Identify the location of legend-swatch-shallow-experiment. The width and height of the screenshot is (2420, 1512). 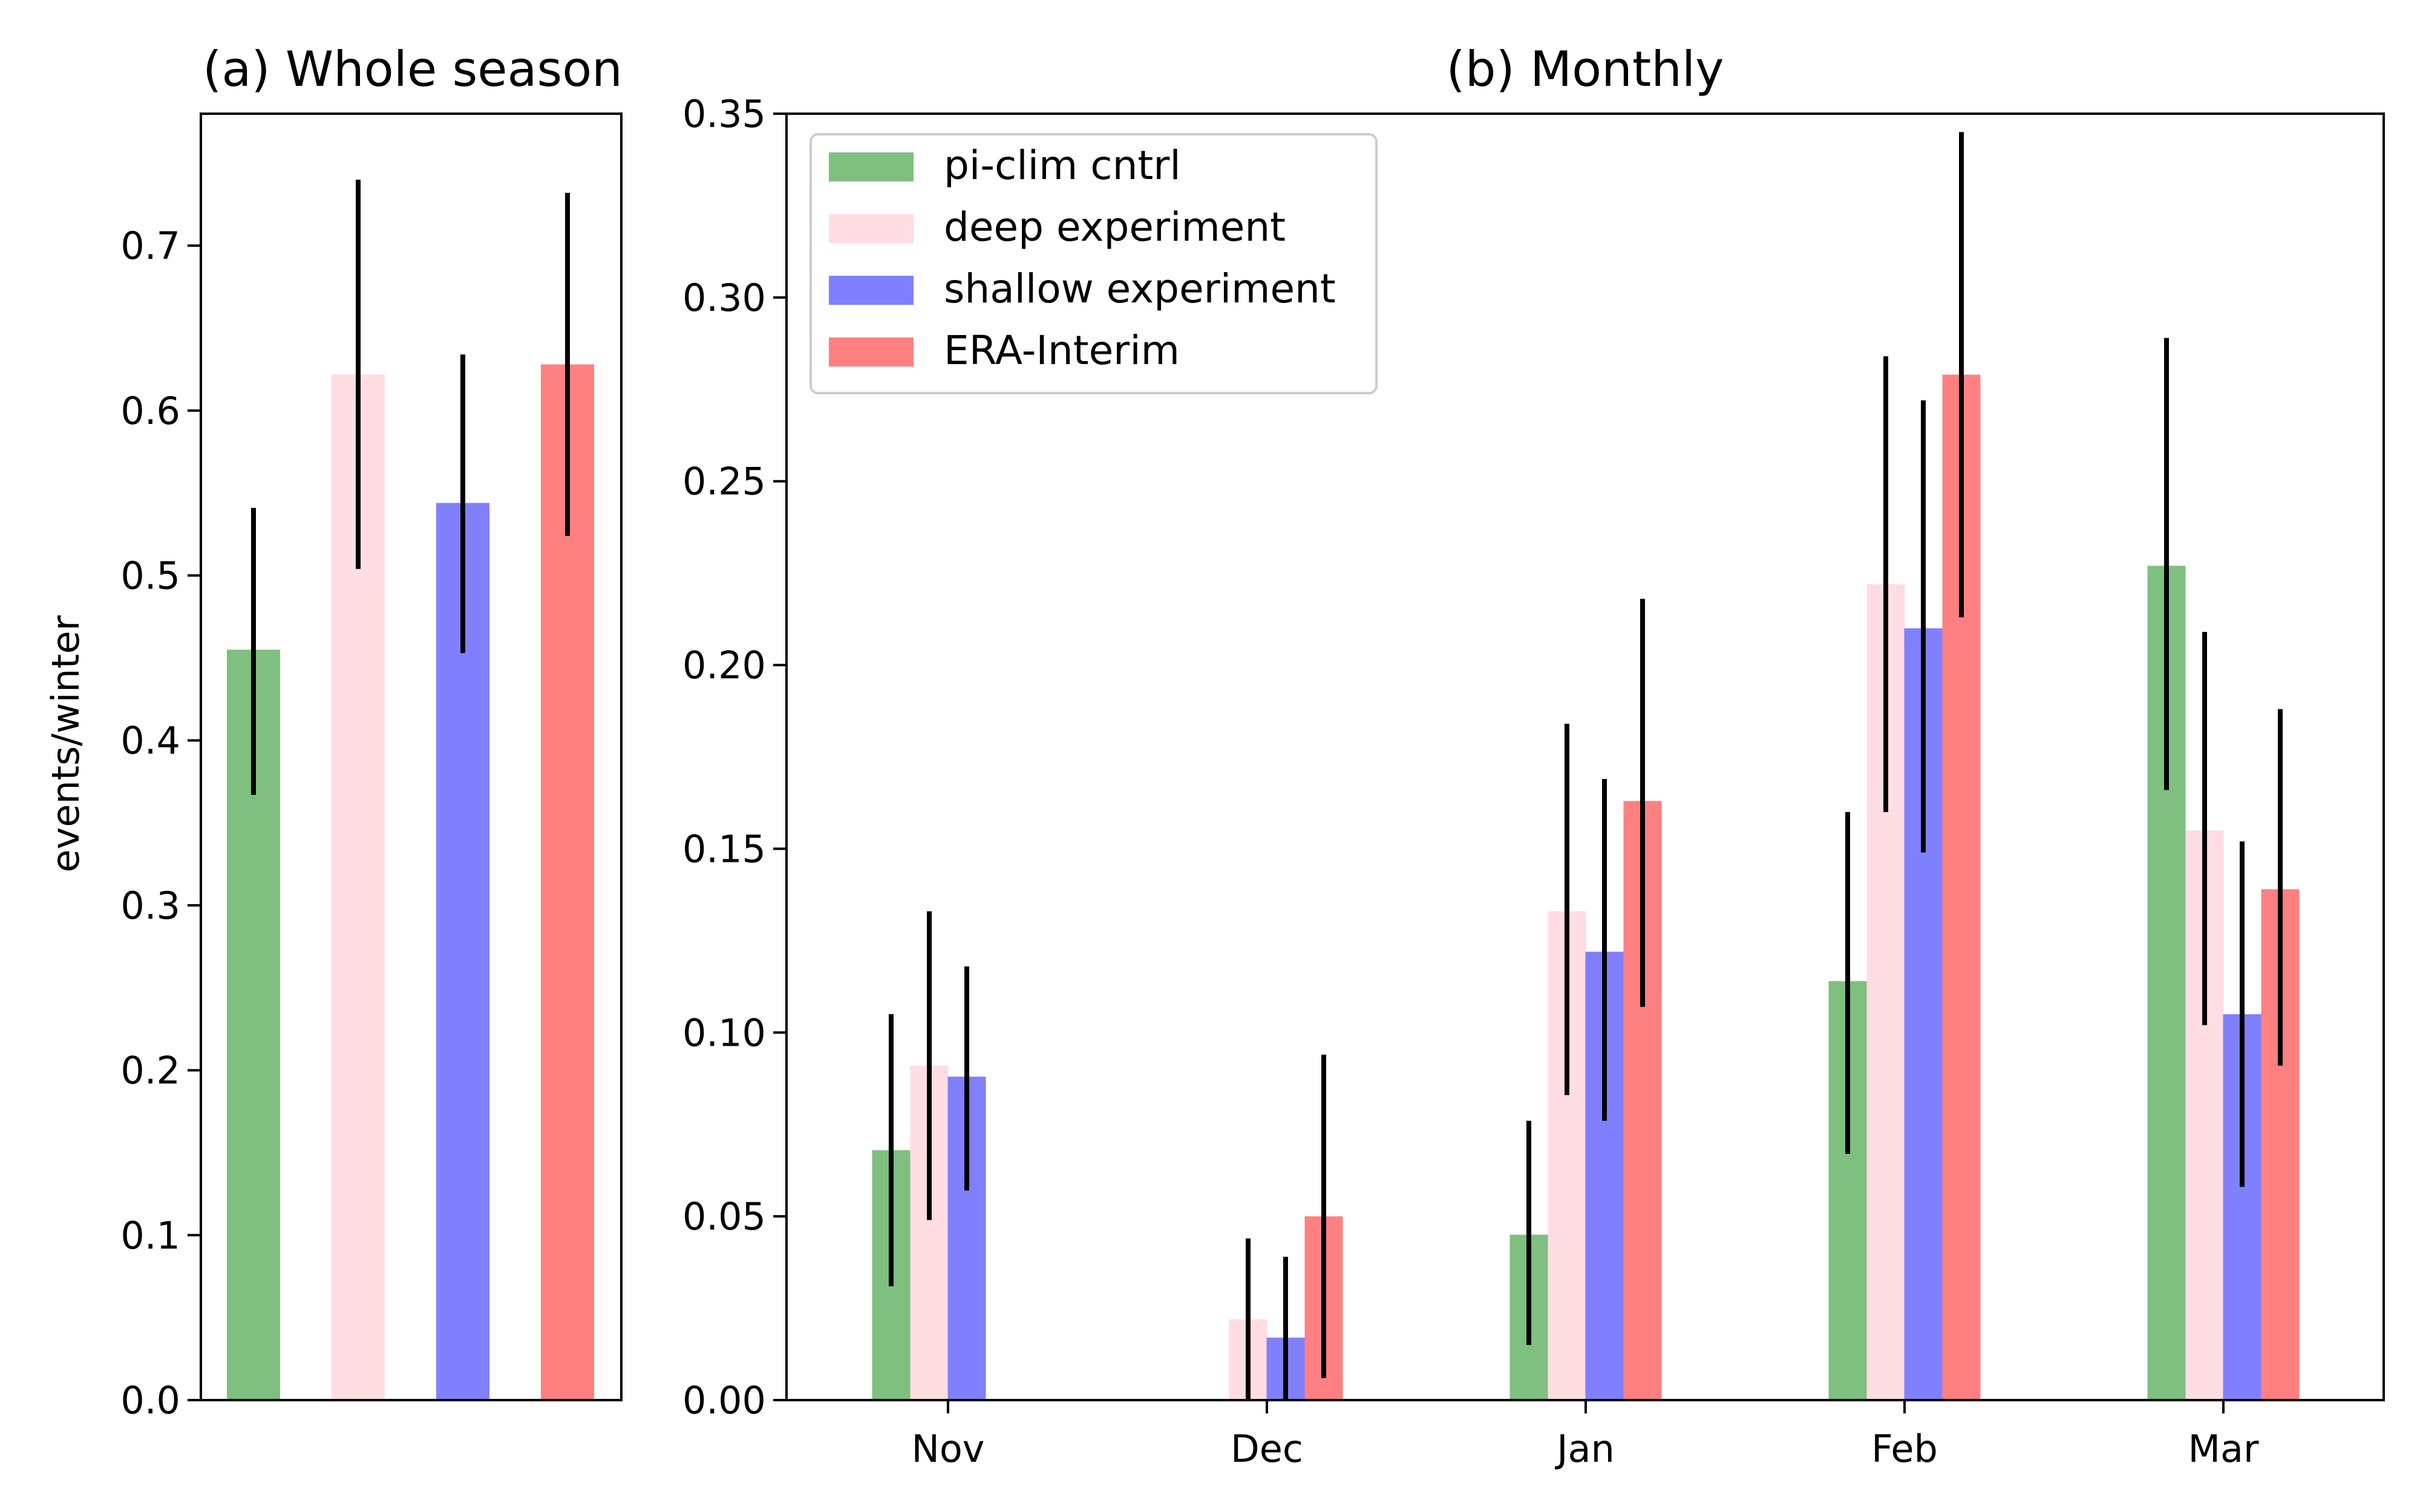
(872, 290).